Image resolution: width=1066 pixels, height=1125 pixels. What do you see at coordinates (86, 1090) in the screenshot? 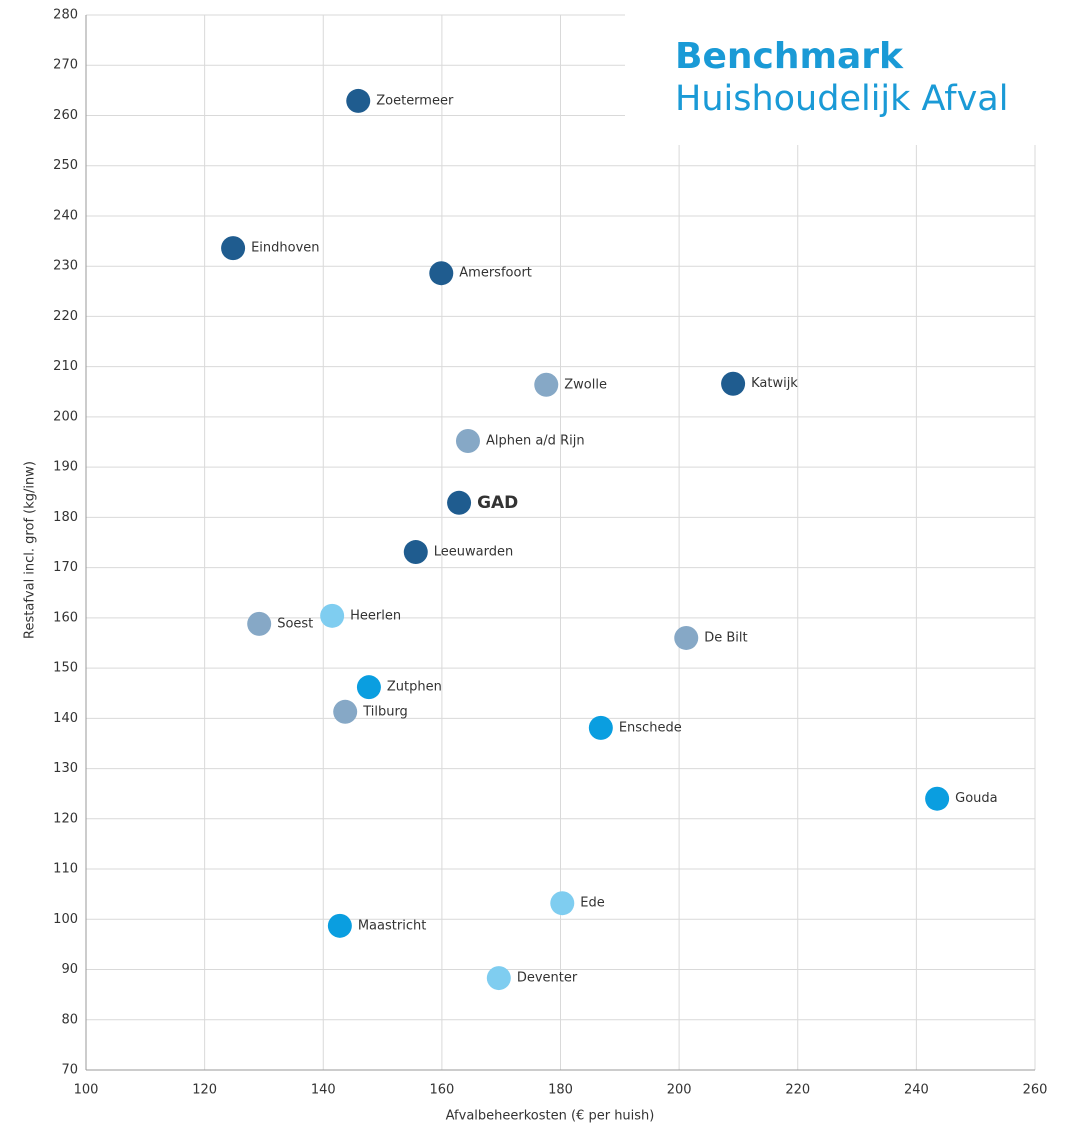
I see `x-tick-label: 100` at bounding box center [86, 1090].